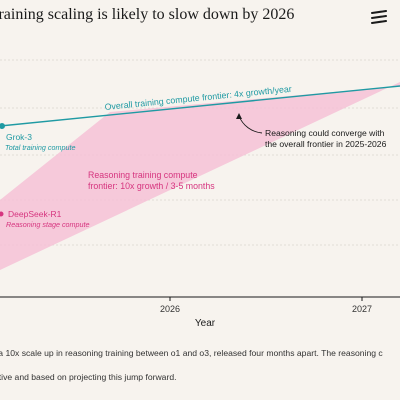 This screenshot has height=400, width=400. I want to click on deepseek-r1-point, so click(2, 214).